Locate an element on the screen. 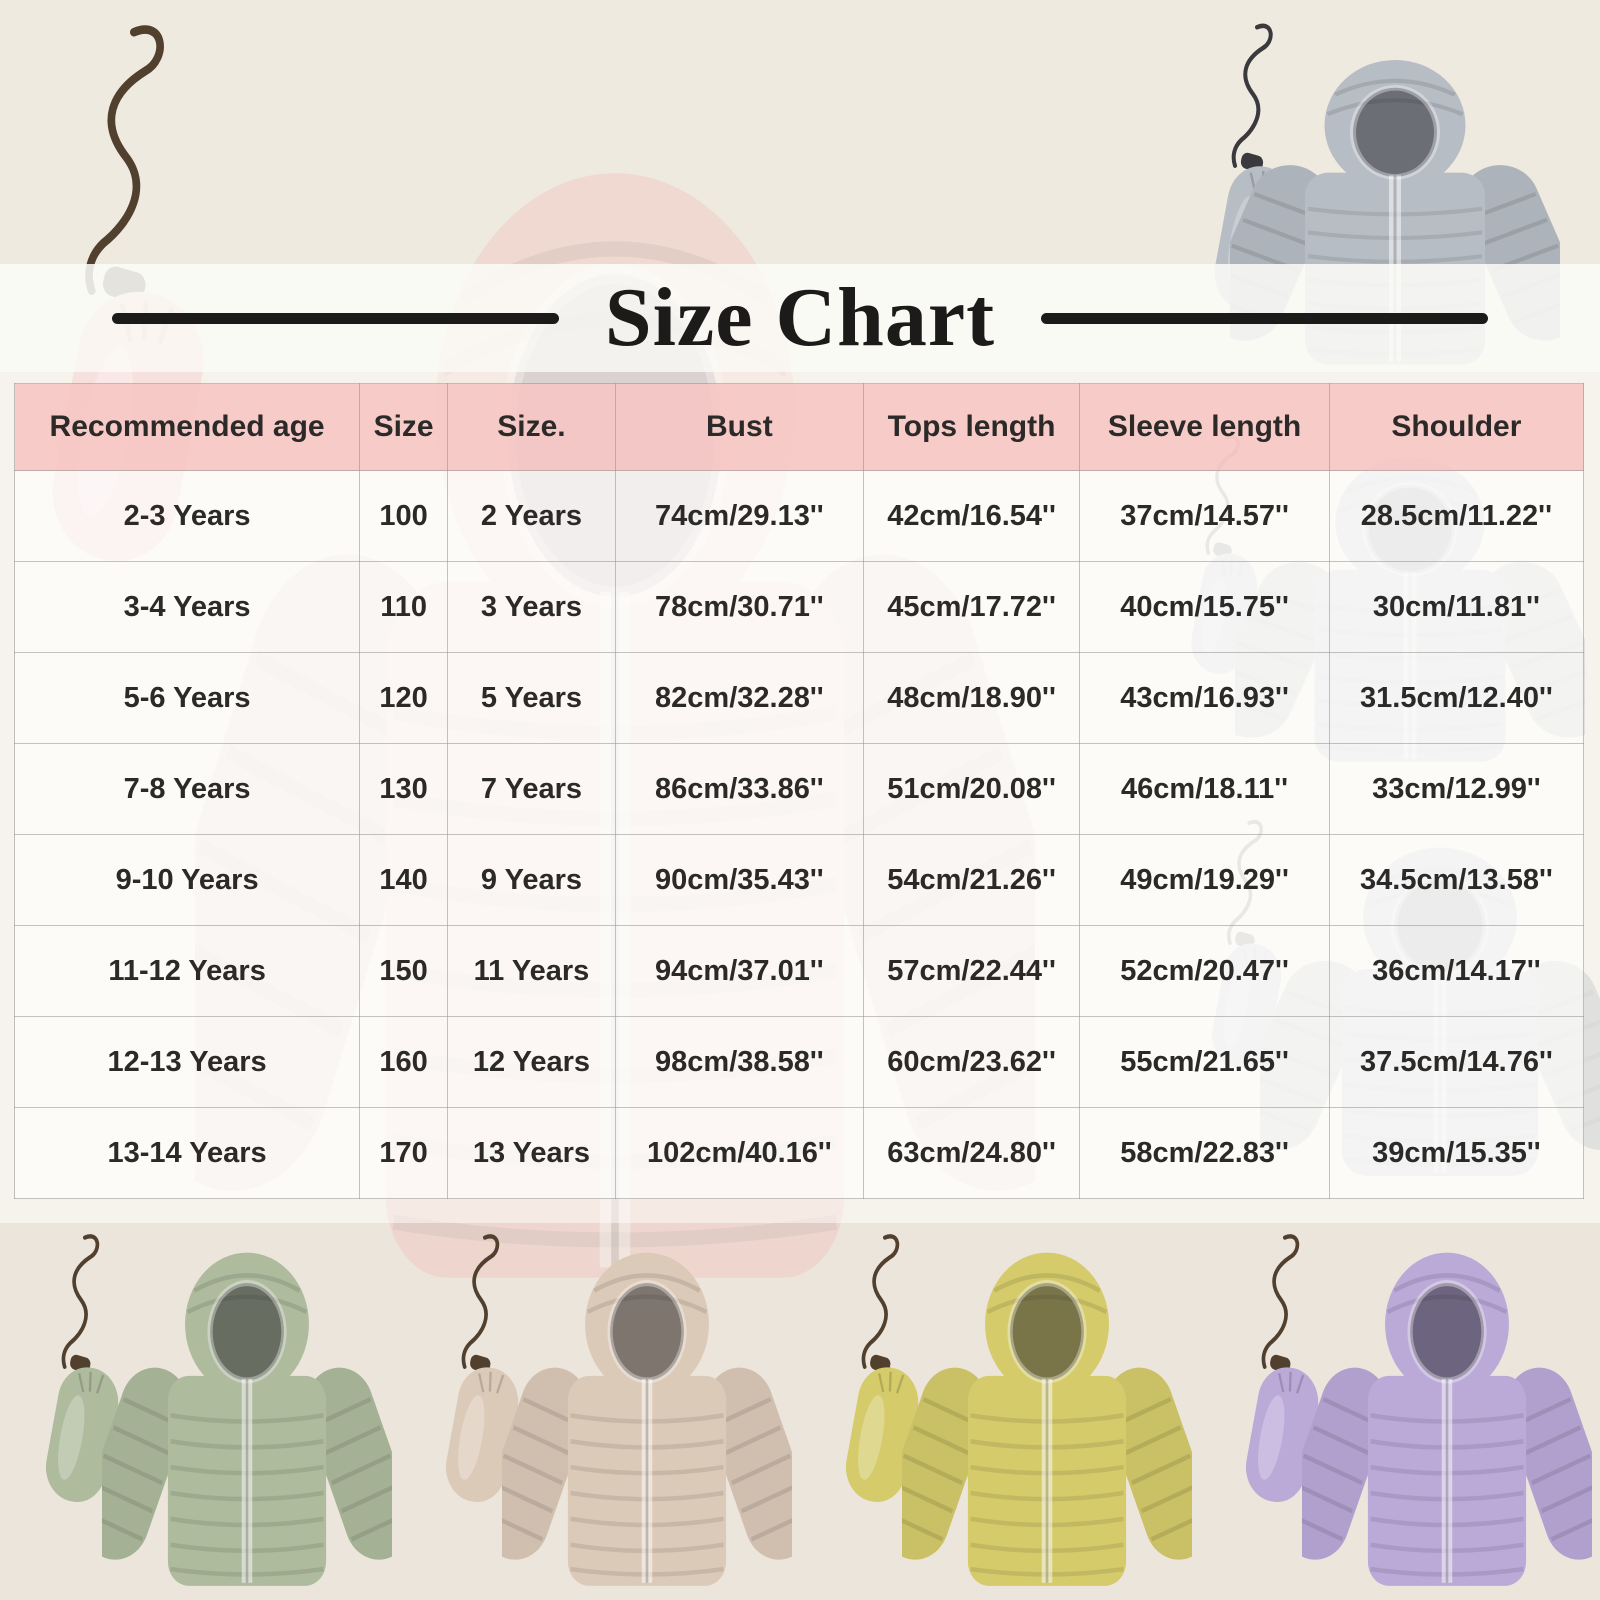 The height and width of the screenshot is (1600, 1600). title-banner: Size Chart is located at coordinates (800, 318).